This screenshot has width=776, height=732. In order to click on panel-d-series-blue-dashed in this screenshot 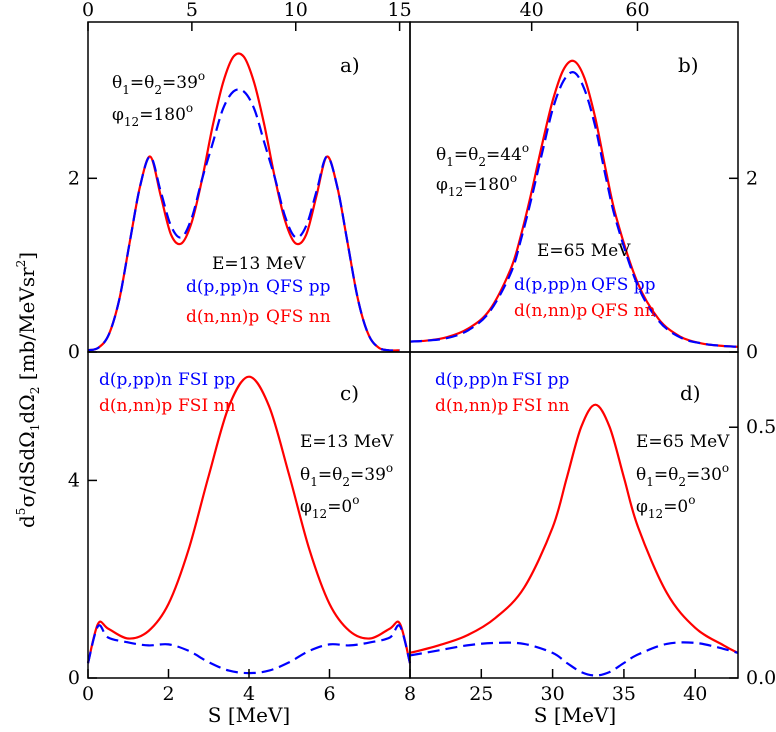, I will do `click(574, 659)`.